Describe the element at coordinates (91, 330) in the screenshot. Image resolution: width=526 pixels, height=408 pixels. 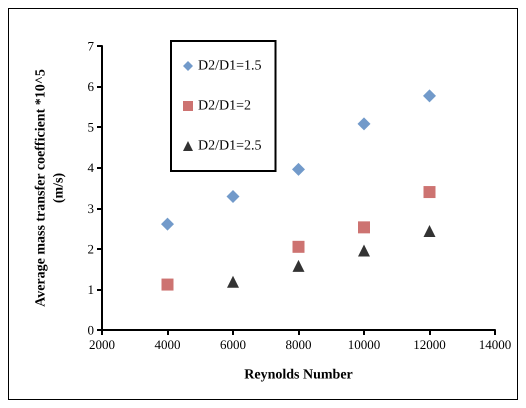
I see `y-tick-label: 0` at that location.